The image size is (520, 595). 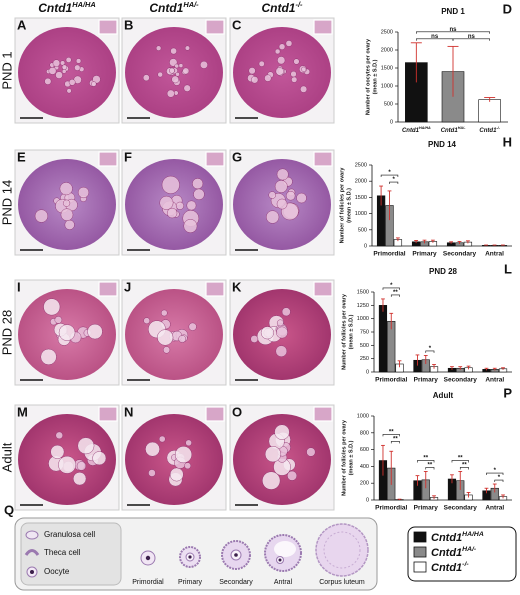 What do you see at coordinates (71, 554) in the screenshot?
I see `key-box` at bounding box center [71, 554].